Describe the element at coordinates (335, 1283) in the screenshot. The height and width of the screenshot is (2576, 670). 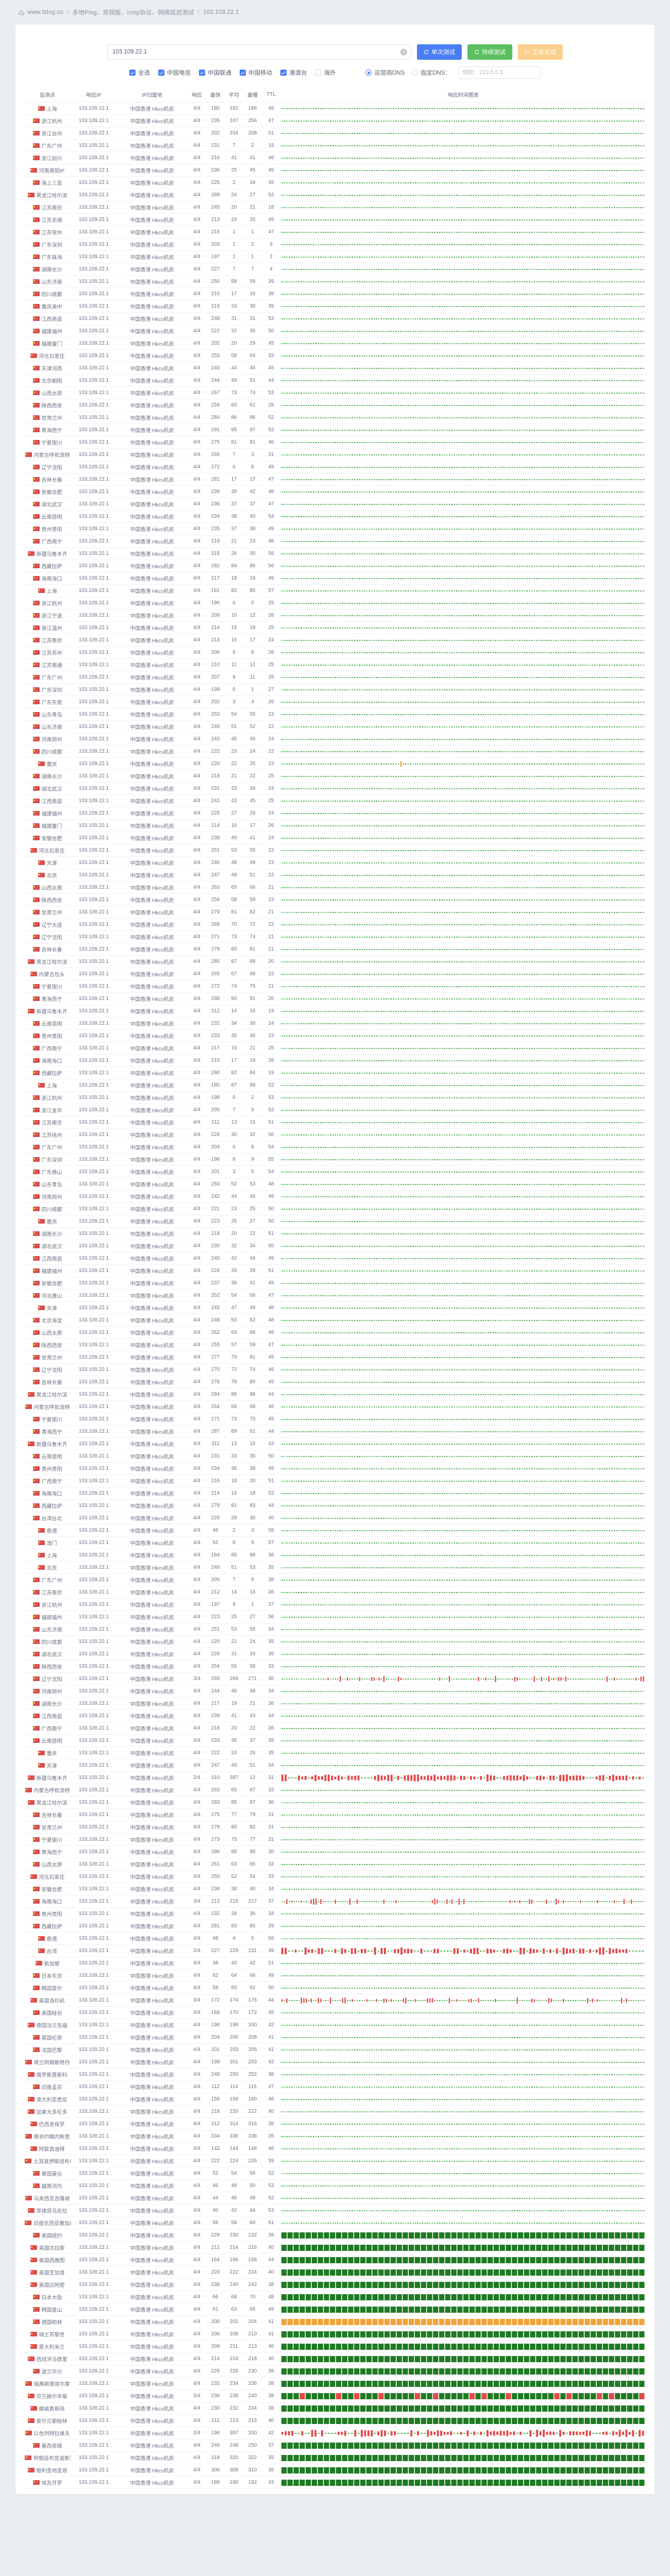
I see `table-row: 安徽合肥 103.109.22.1 中国香港 Hkcs机房 4/4 237 39 41 49` at that location.